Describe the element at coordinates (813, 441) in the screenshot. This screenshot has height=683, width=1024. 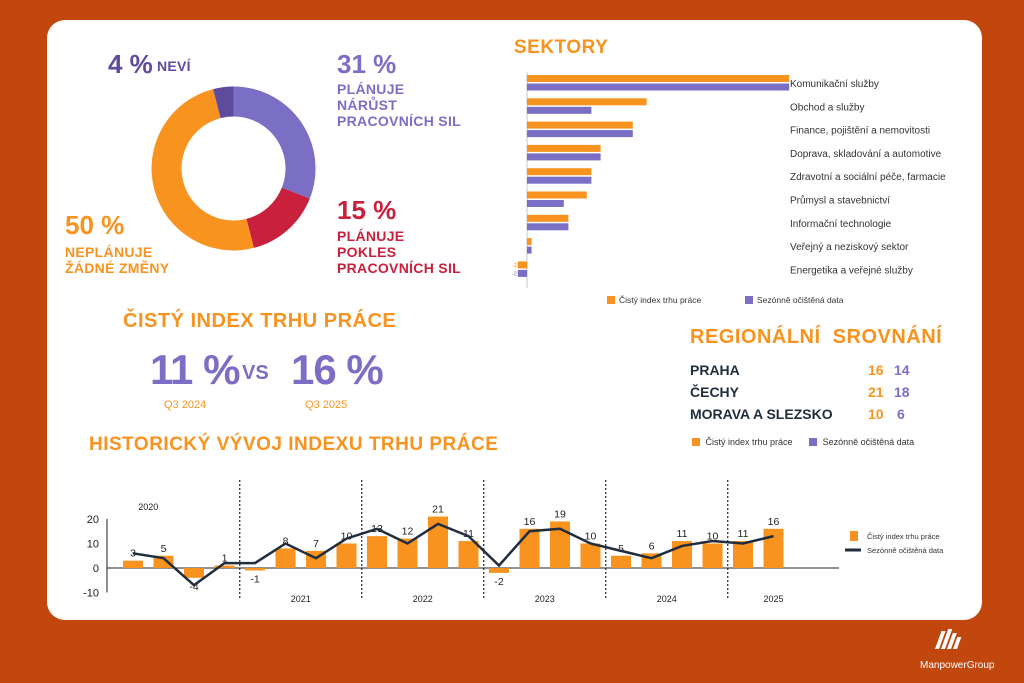
I see `legend-swatch-purple` at that location.